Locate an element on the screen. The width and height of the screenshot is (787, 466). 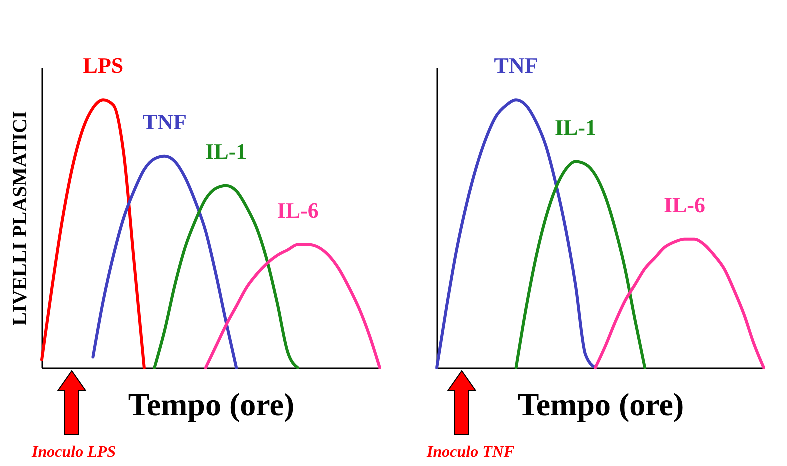
series-label: LPS is located at coordinates (103, 65).